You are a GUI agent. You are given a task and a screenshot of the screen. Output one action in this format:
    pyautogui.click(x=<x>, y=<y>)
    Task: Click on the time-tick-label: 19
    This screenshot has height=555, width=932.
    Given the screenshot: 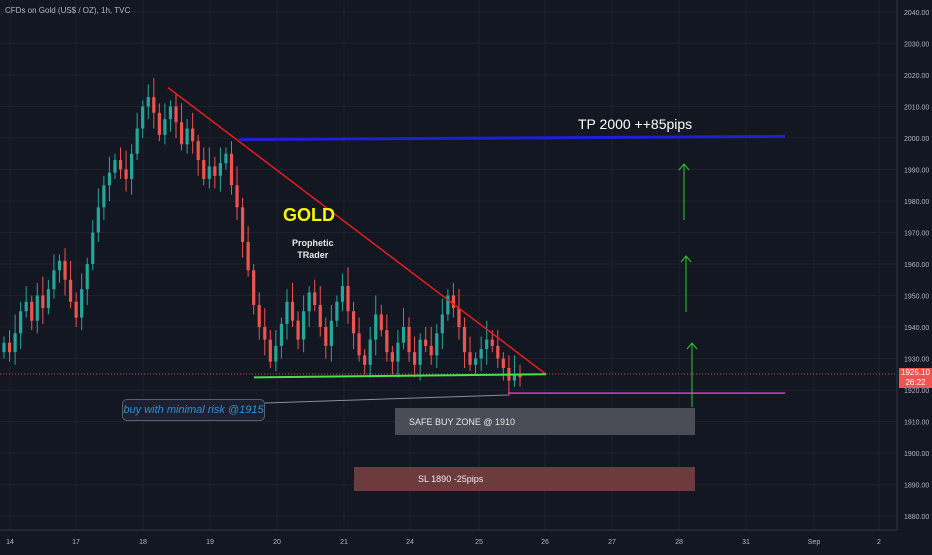 What is the action you would take?
    pyautogui.click(x=210, y=542)
    